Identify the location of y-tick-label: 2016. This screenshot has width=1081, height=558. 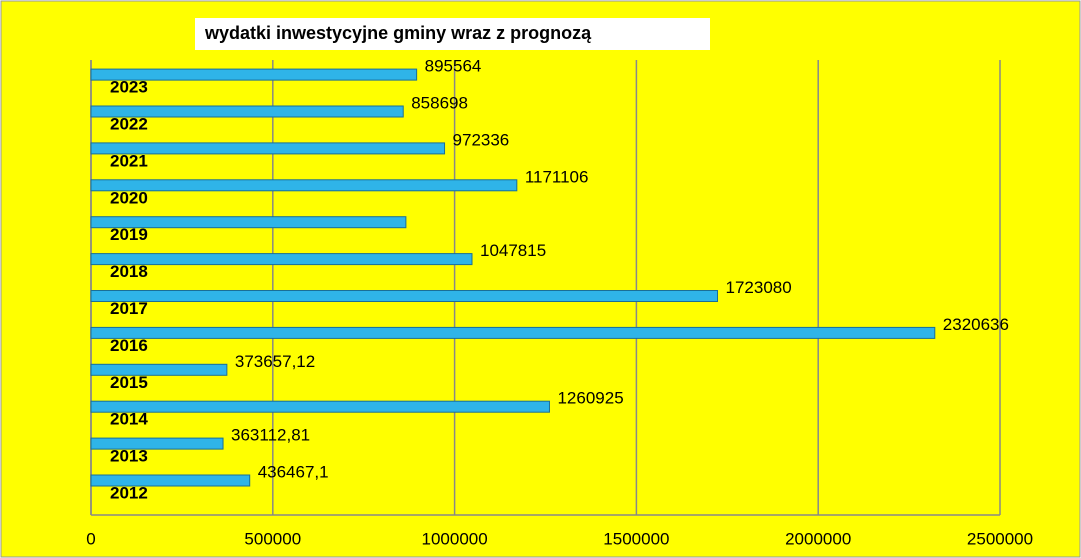
(129, 345).